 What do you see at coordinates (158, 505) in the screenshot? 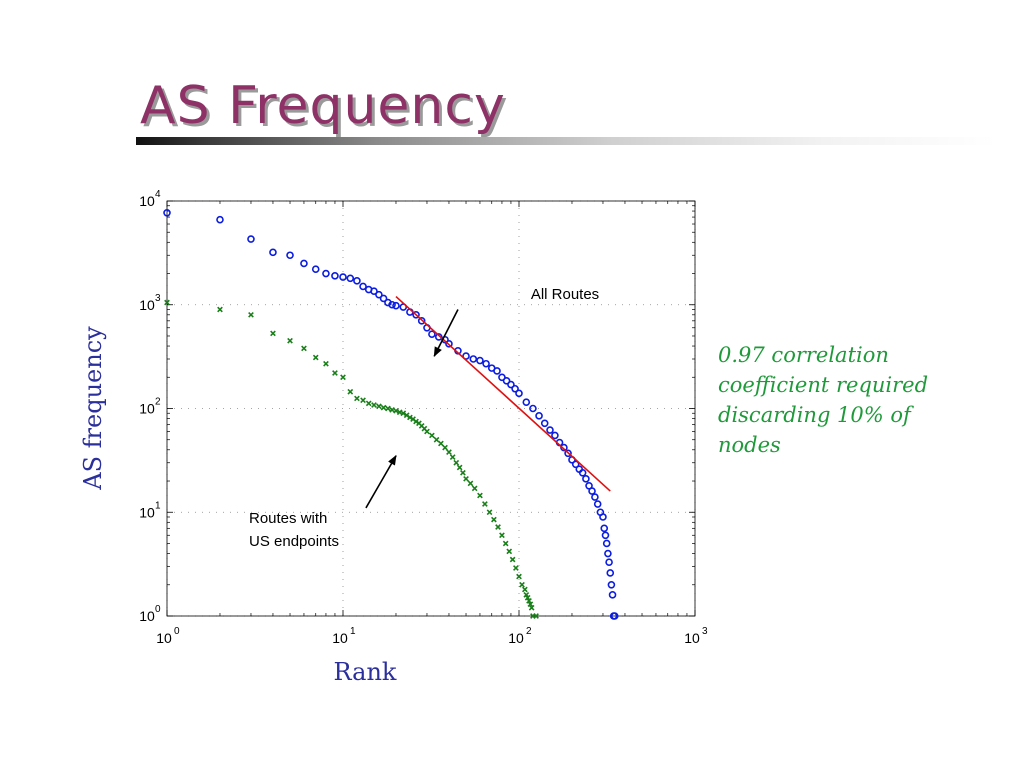
I see `y-tick-exponent: 1` at bounding box center [158, 505].